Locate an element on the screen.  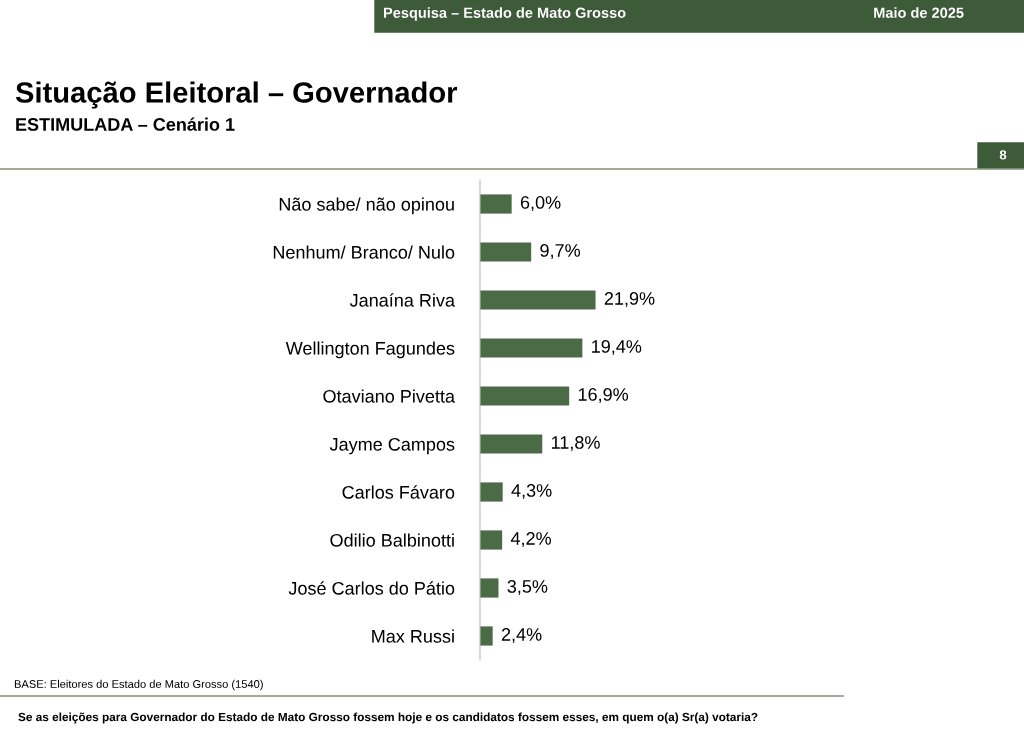
data-label: 11,8% is located at coordinates (575, 443).